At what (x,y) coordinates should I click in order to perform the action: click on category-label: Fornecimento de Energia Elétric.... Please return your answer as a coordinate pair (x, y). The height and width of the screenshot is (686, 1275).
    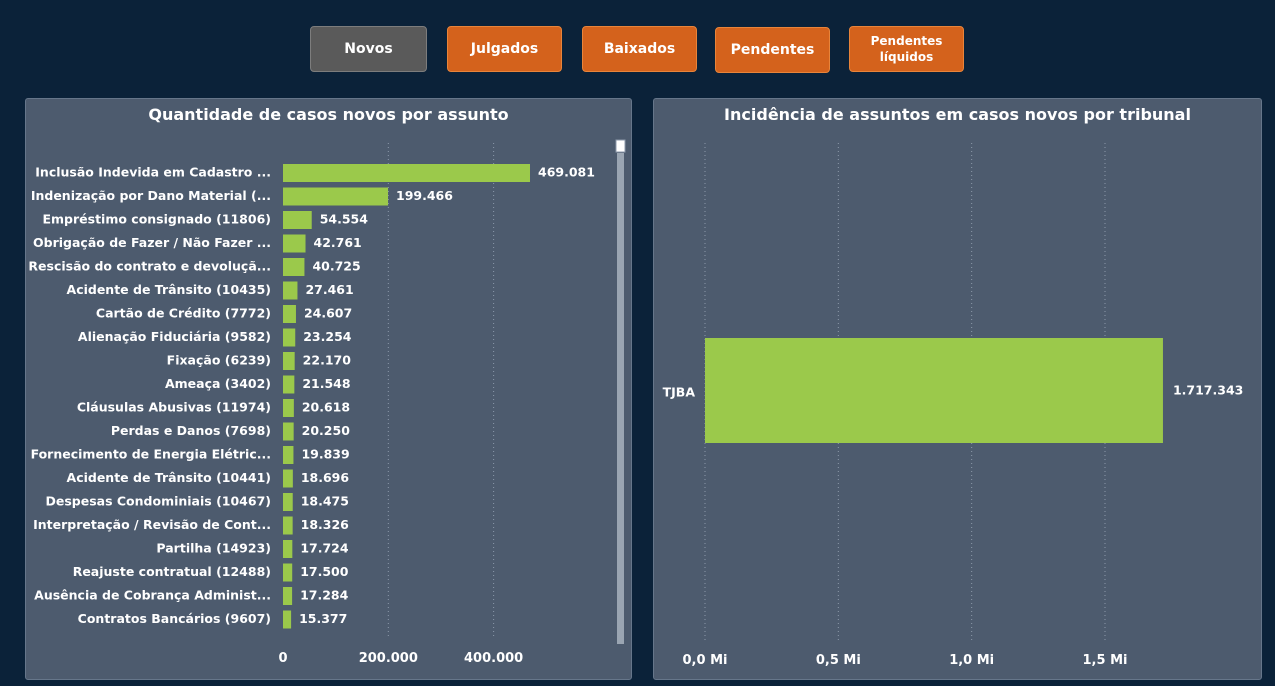
    Looking at the image, I should click on (151, 454).